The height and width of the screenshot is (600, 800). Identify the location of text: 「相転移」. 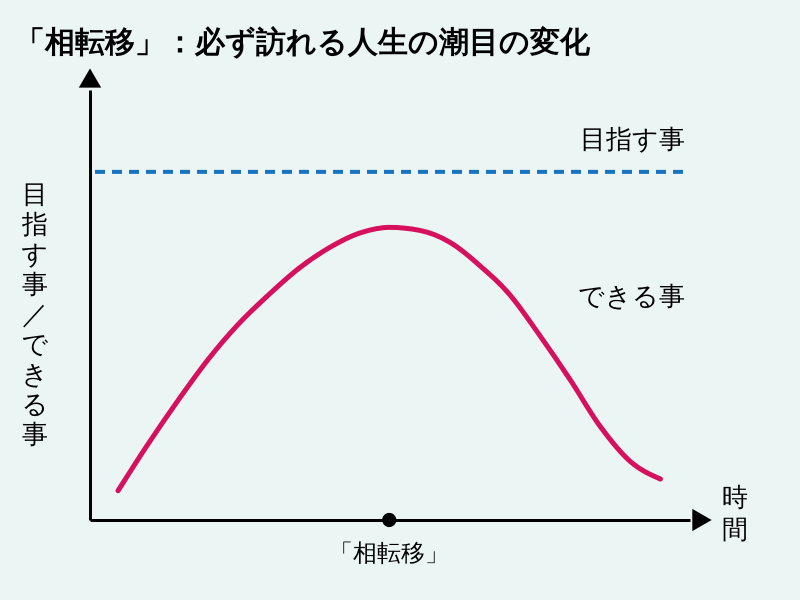
(389, 553).